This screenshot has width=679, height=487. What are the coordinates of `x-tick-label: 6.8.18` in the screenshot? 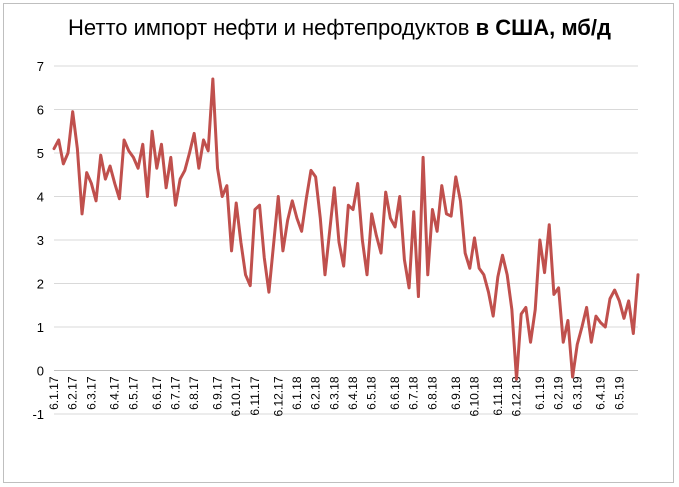 It's located at (432, 393).